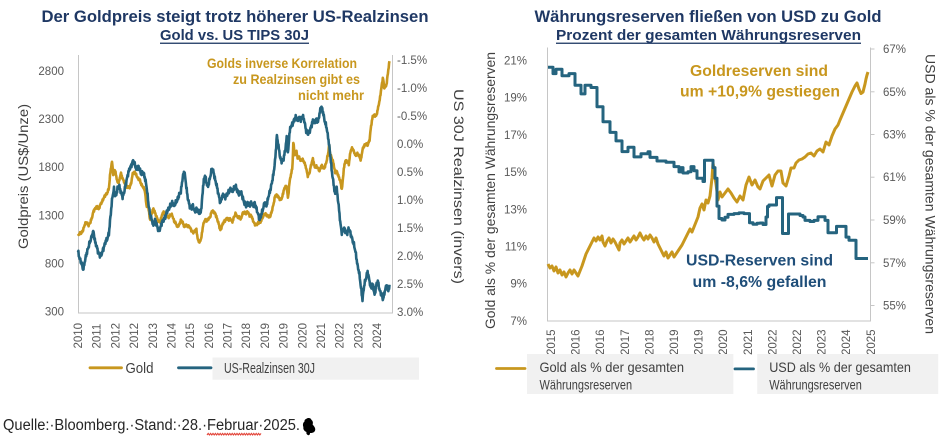  Describe the element at coordinates (894, 221) in the screenshot. I see `svg-text: 59%` at that location.